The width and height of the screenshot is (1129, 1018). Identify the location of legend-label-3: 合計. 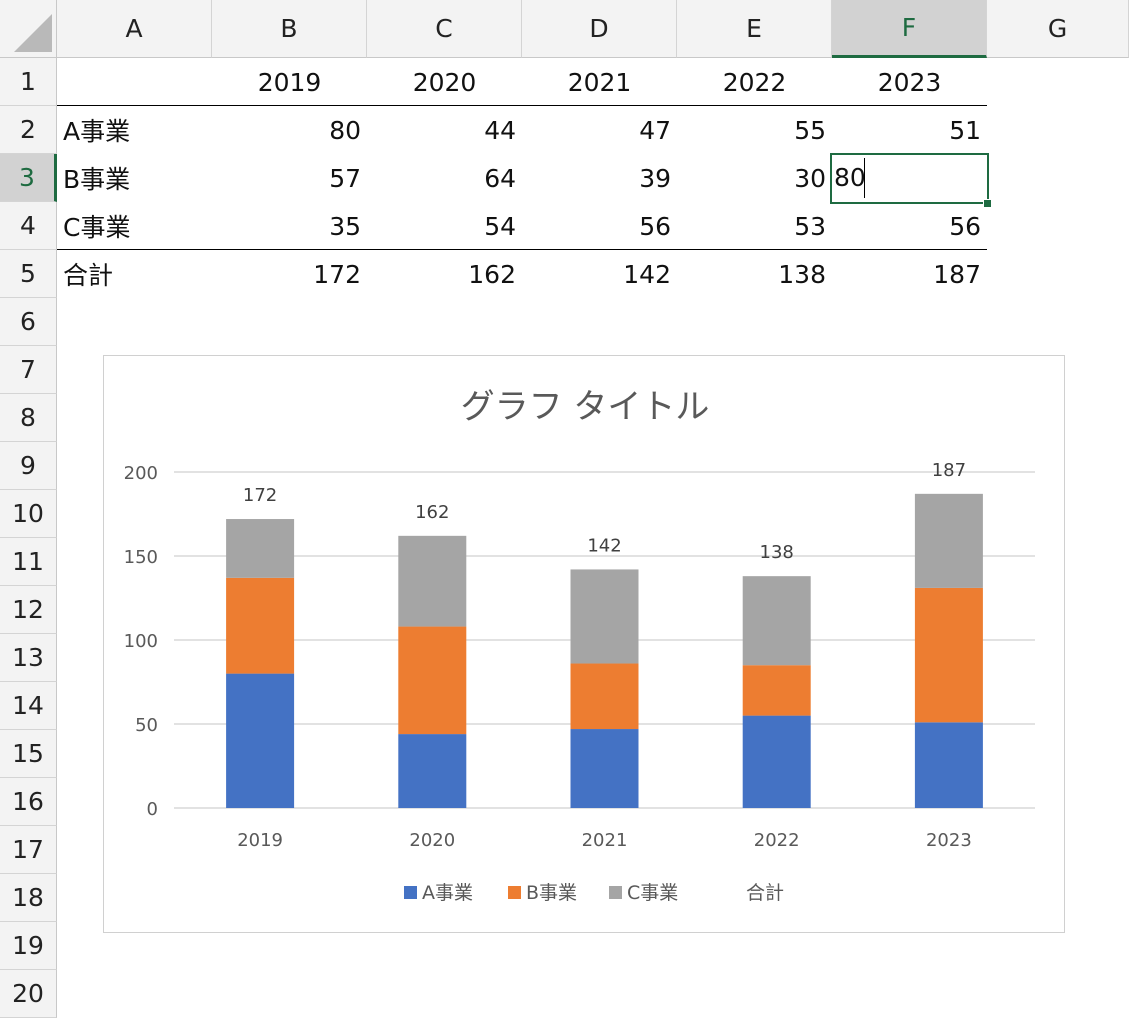
(765, 893).